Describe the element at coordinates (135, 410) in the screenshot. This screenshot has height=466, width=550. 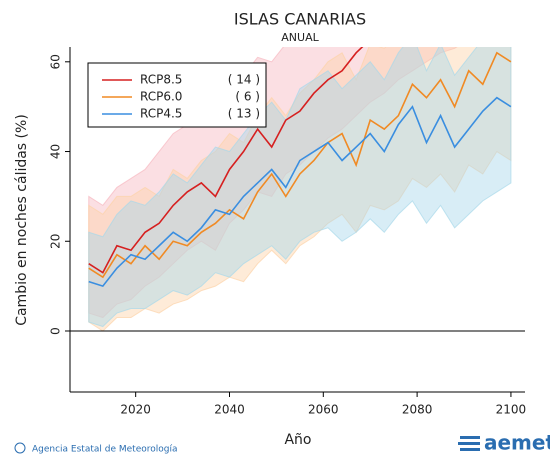
I see `x-tick-label: 2020` at that location.